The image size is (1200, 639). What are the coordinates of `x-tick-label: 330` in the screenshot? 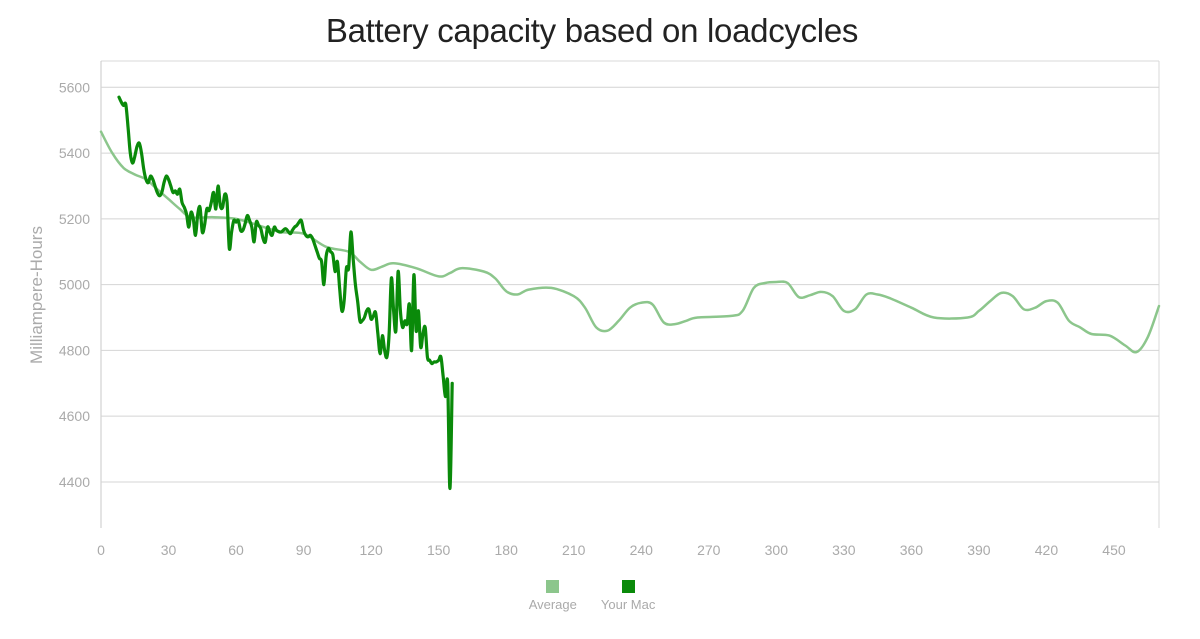 It's located at (844, 550).